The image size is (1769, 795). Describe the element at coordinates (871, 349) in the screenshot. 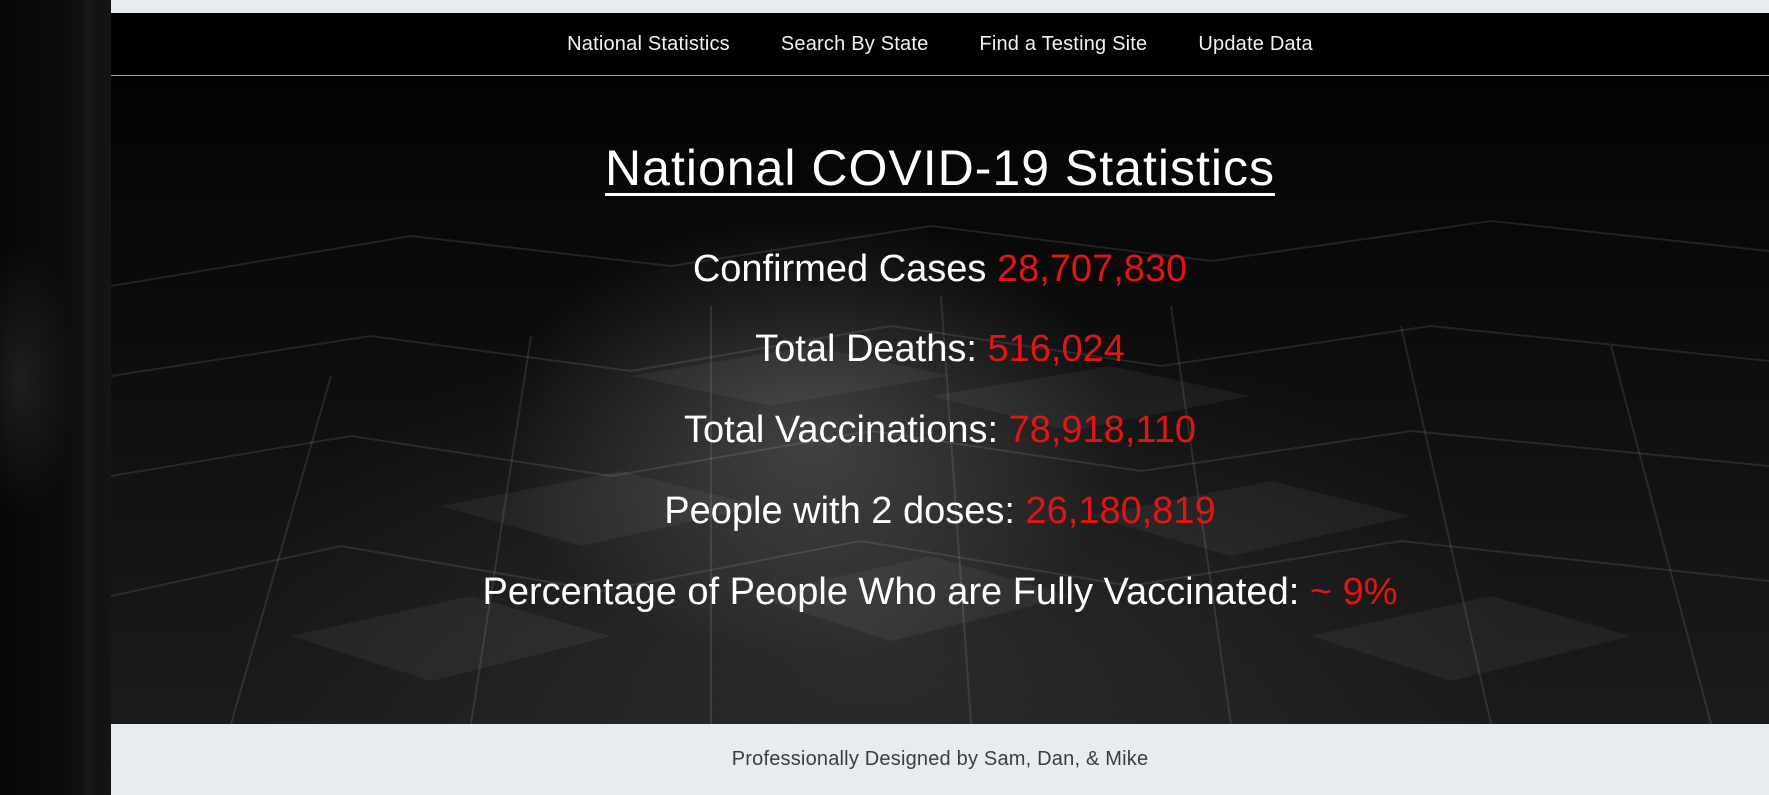

I see `stat-label: Total Deaths:` at that location.